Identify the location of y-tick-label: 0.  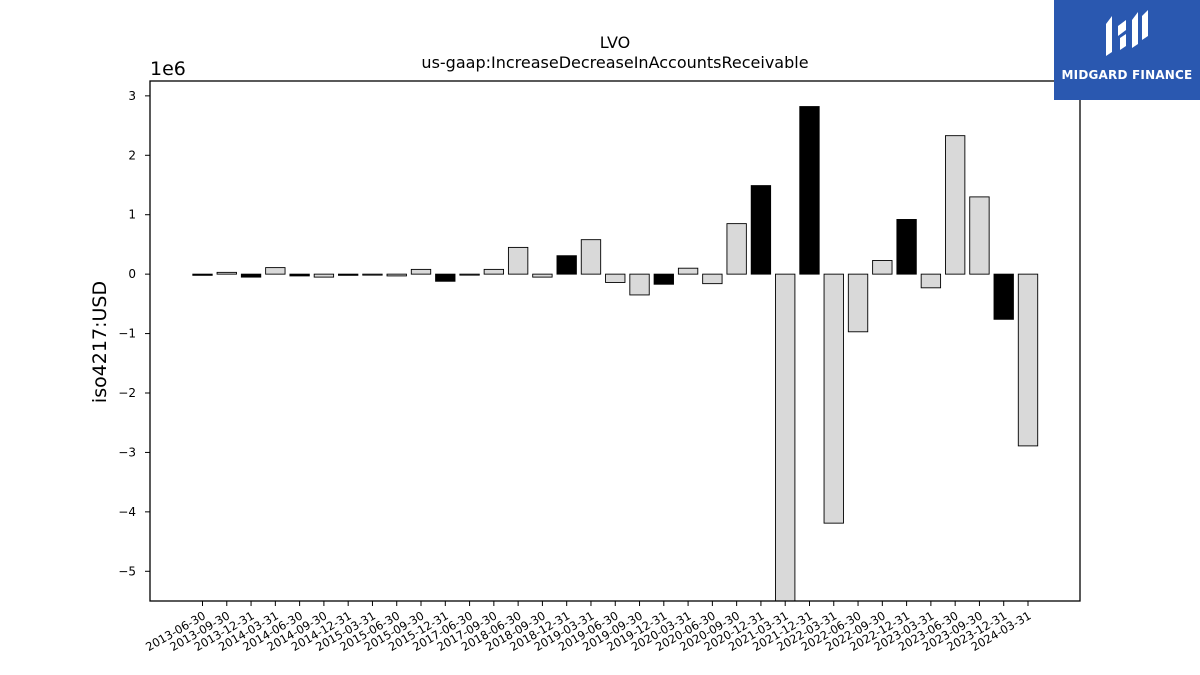
(132, 274).